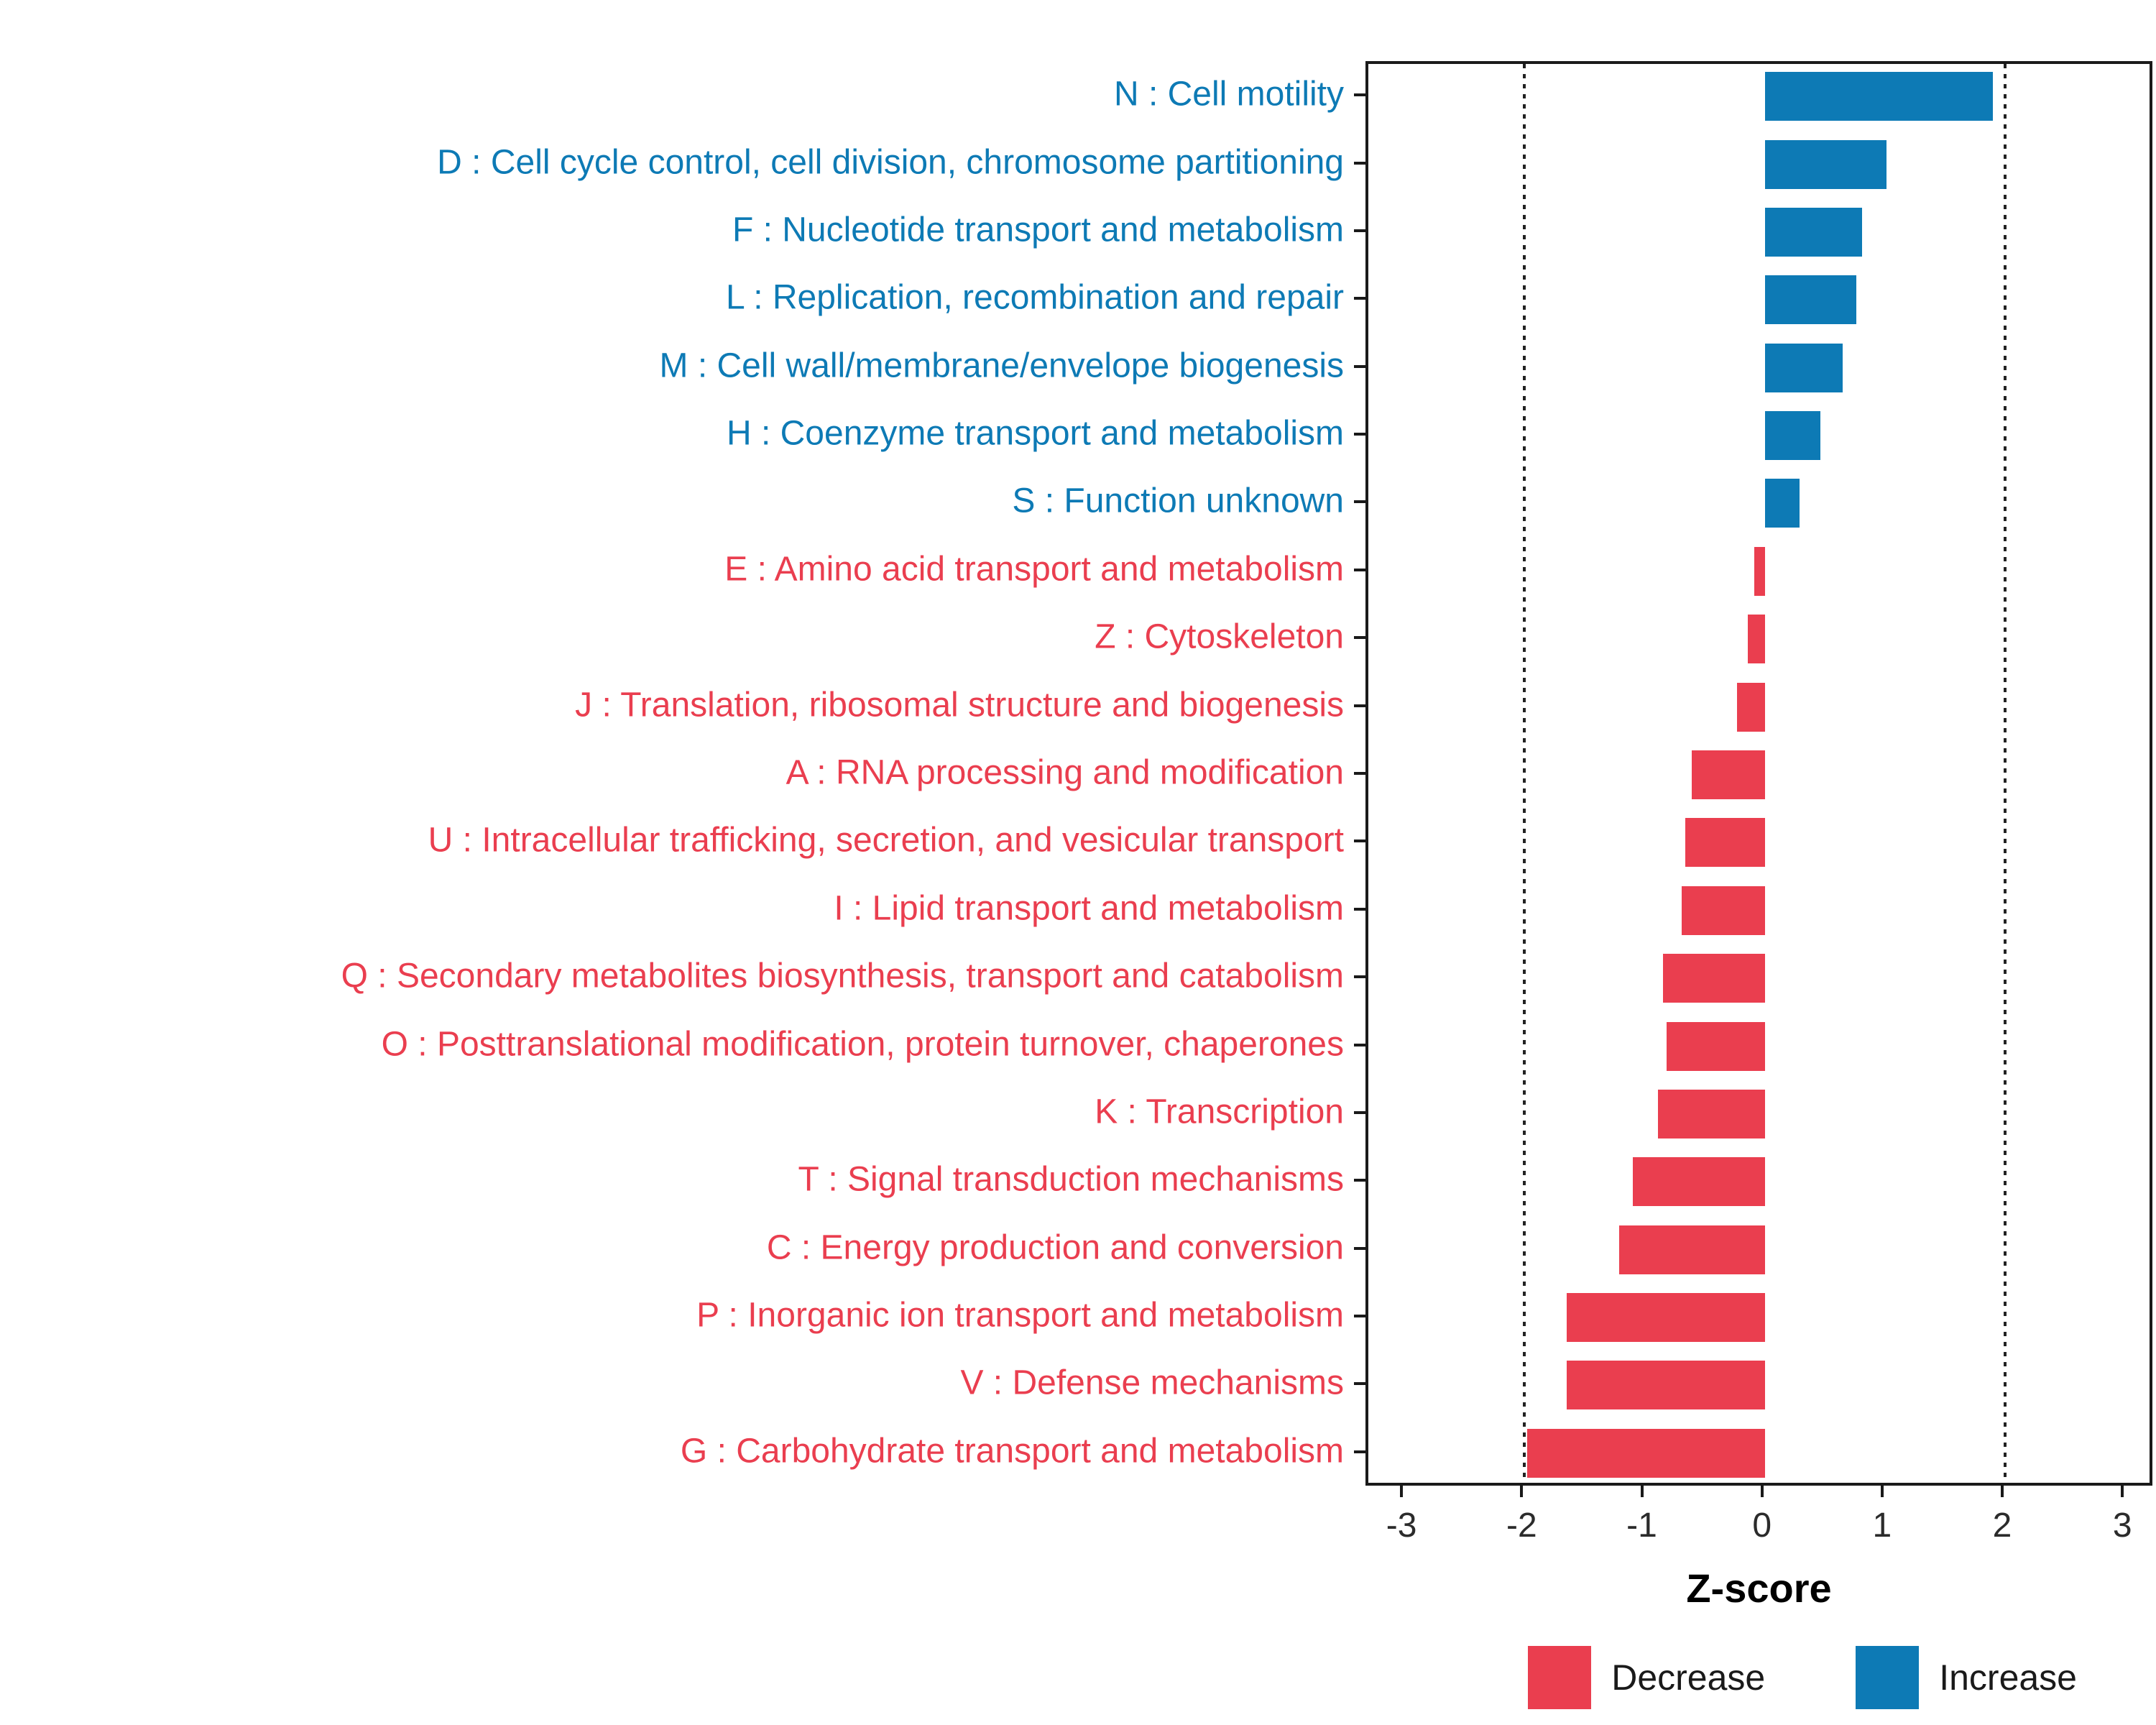 This screenshot has height=1725, width=2156. What do you see at coordinates (1178, 501) in the screenshot?
I see `category-label: S : Function unknown` at bounding box center [1178, 501].